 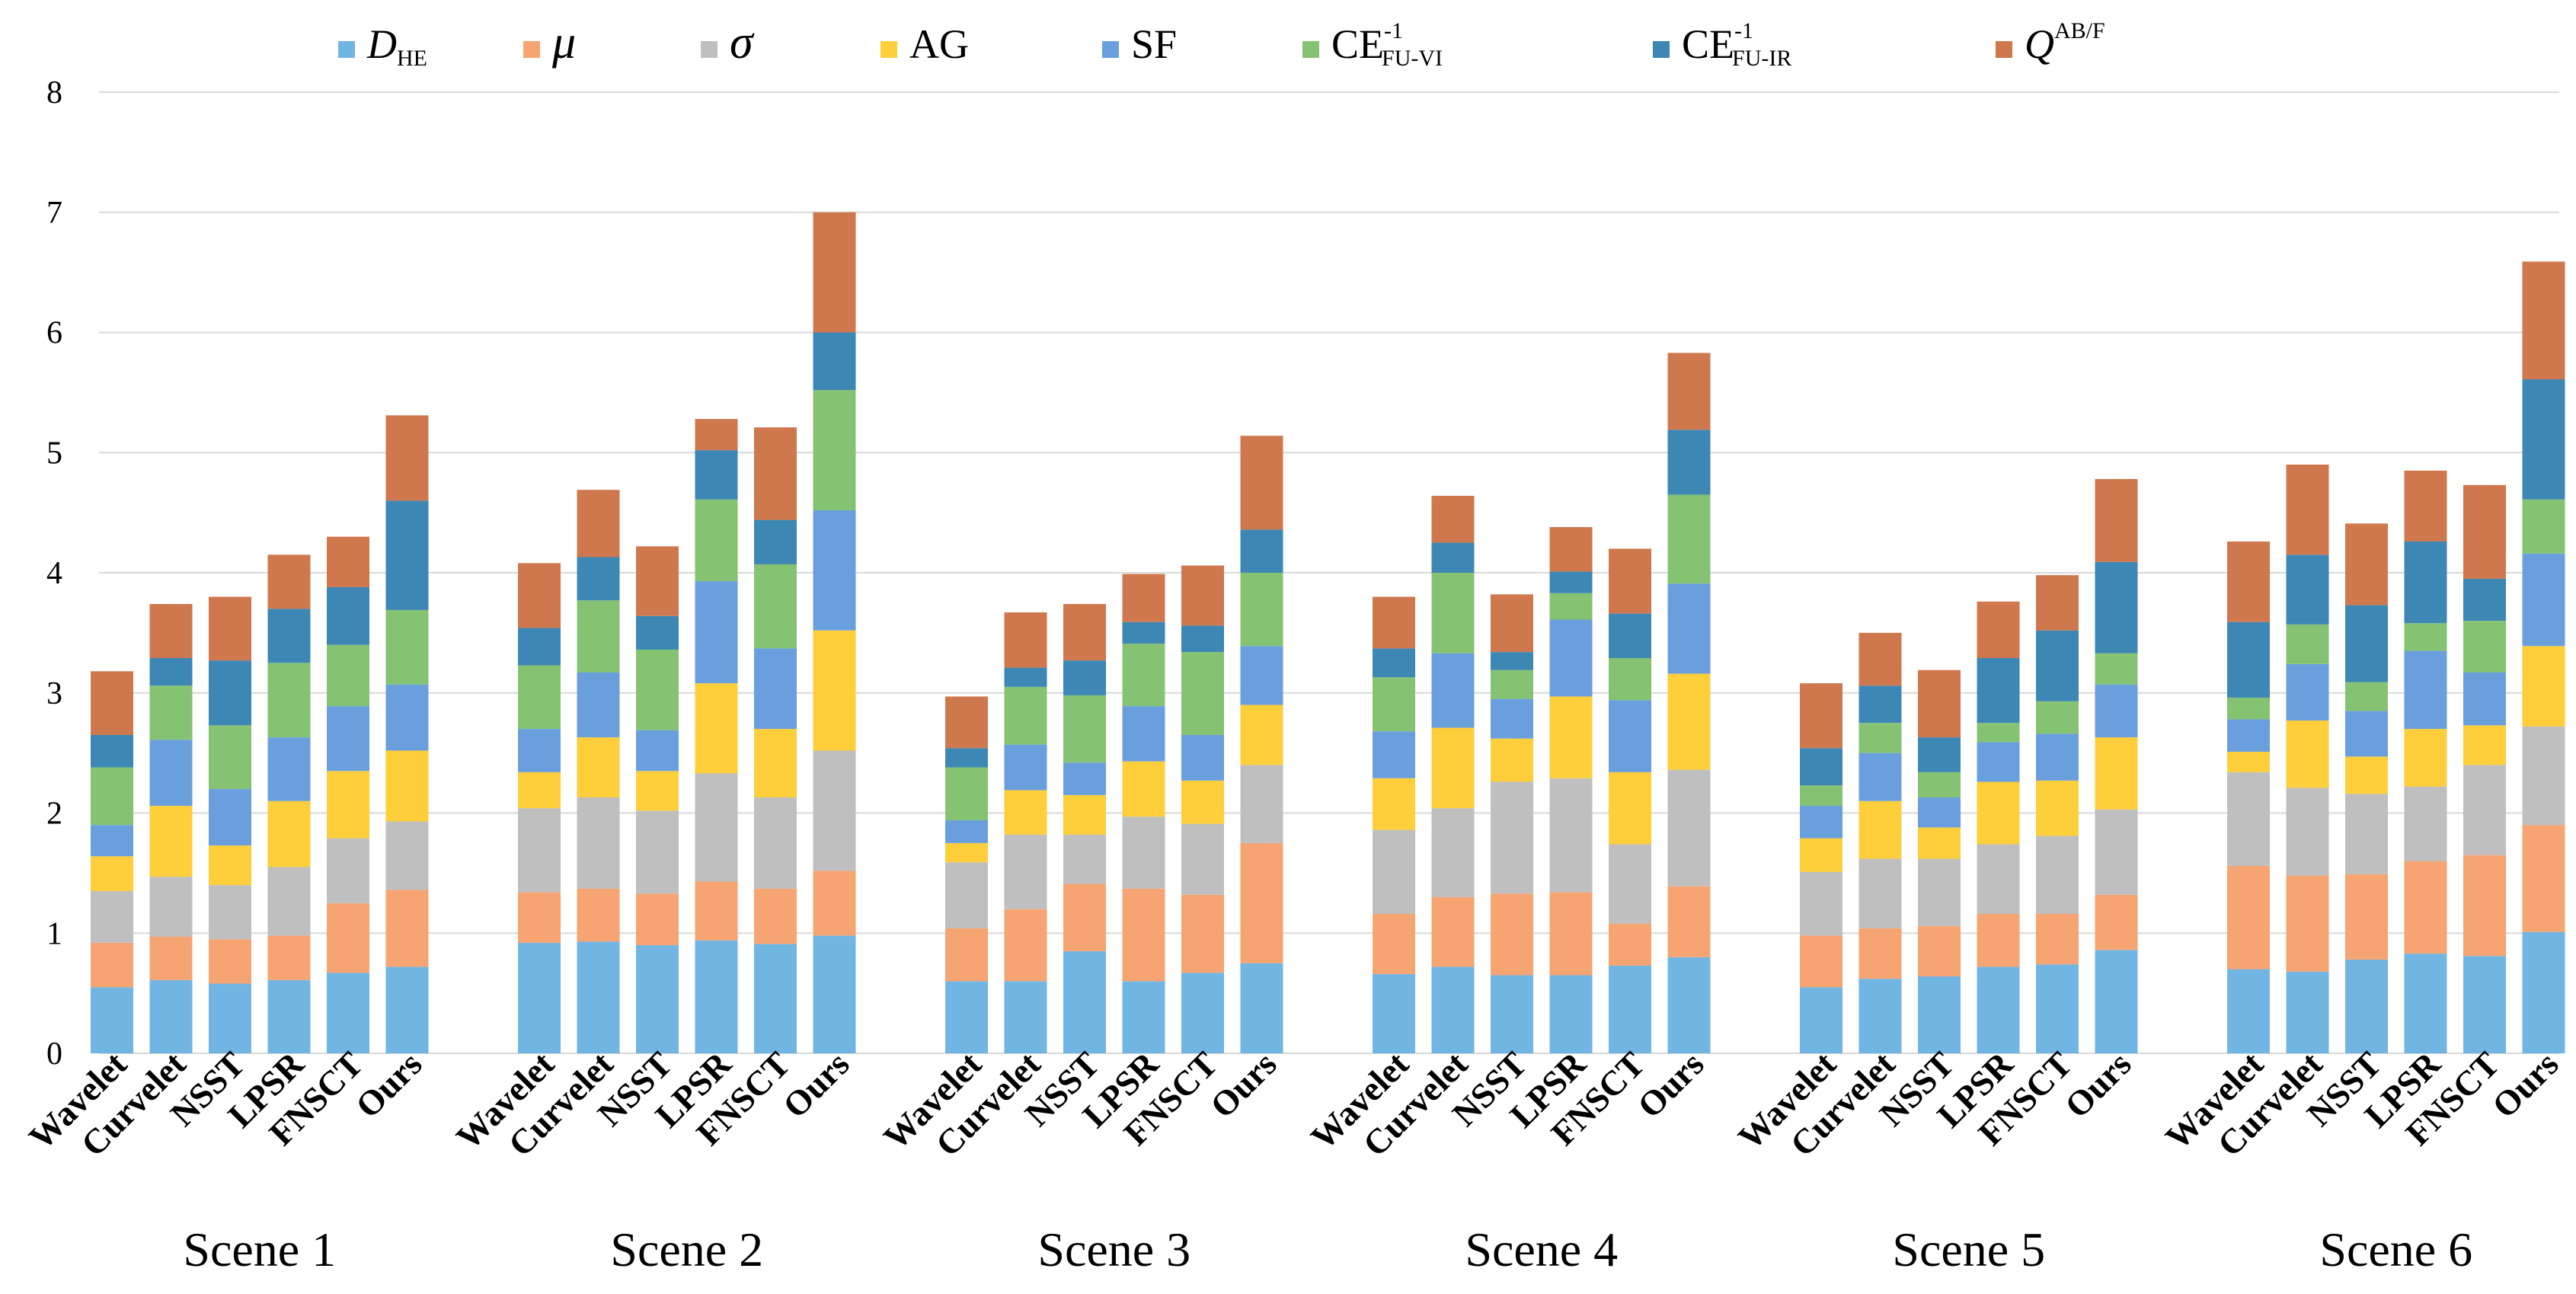 I want to click on y-tick-label: 4, so click(x=54, y=574).